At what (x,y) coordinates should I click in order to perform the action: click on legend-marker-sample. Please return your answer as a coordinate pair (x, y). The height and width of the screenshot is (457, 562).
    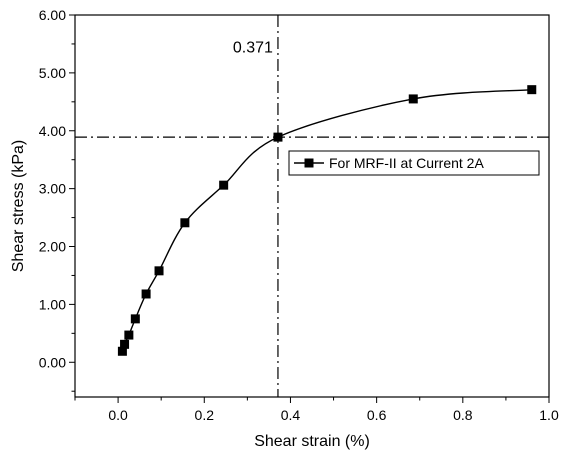
    Looking at the image, I should click on (309, 163).